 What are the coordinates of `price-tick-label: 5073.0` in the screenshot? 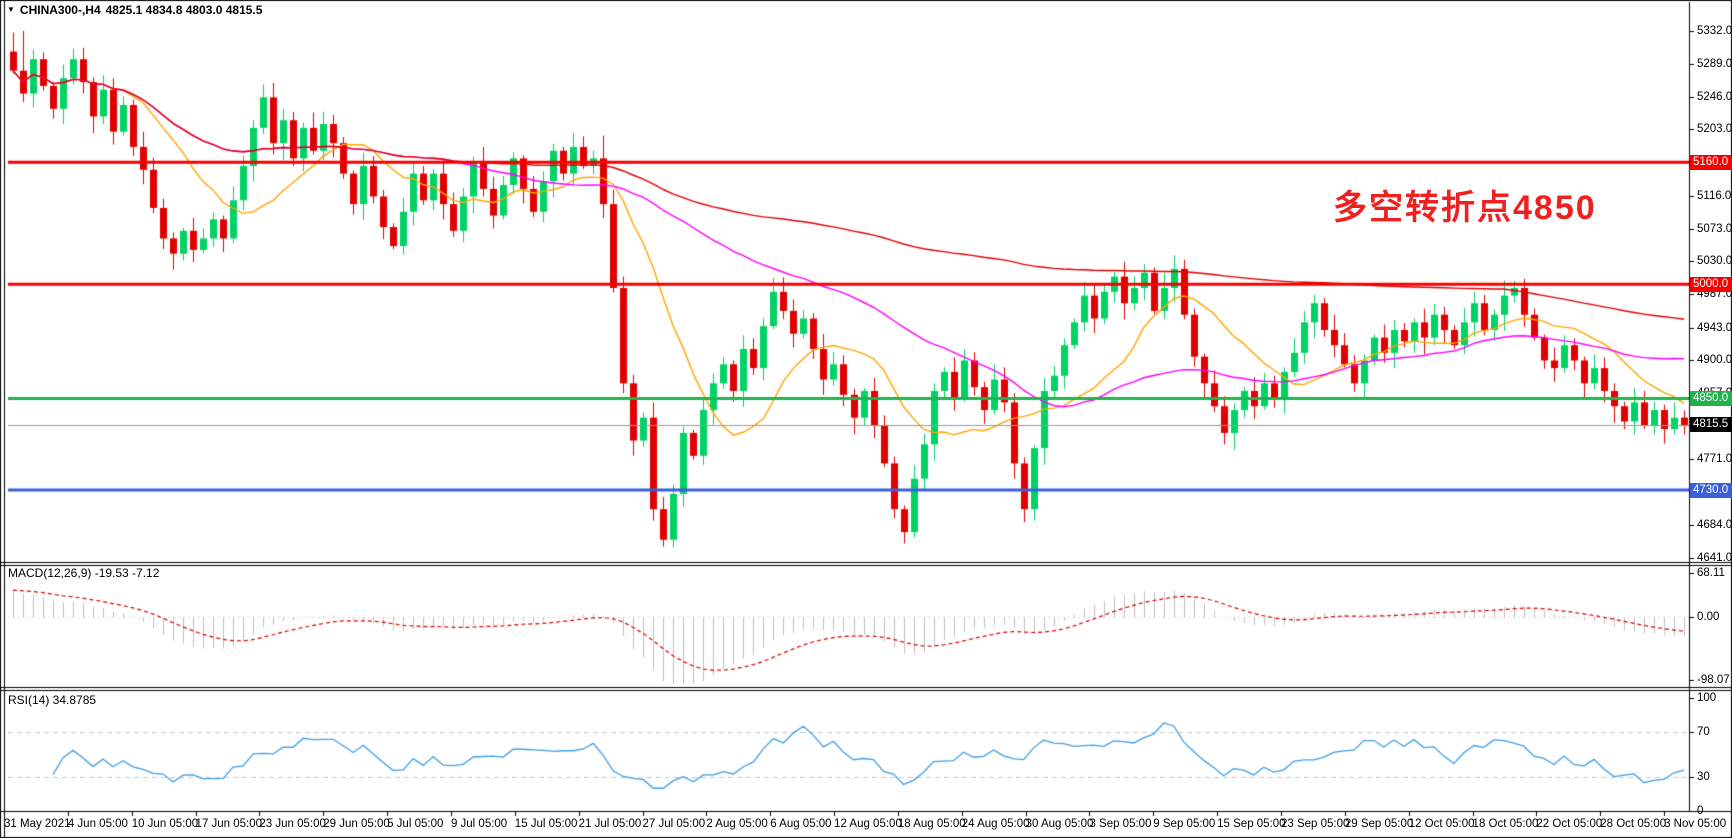 It's located at (1714, 228).